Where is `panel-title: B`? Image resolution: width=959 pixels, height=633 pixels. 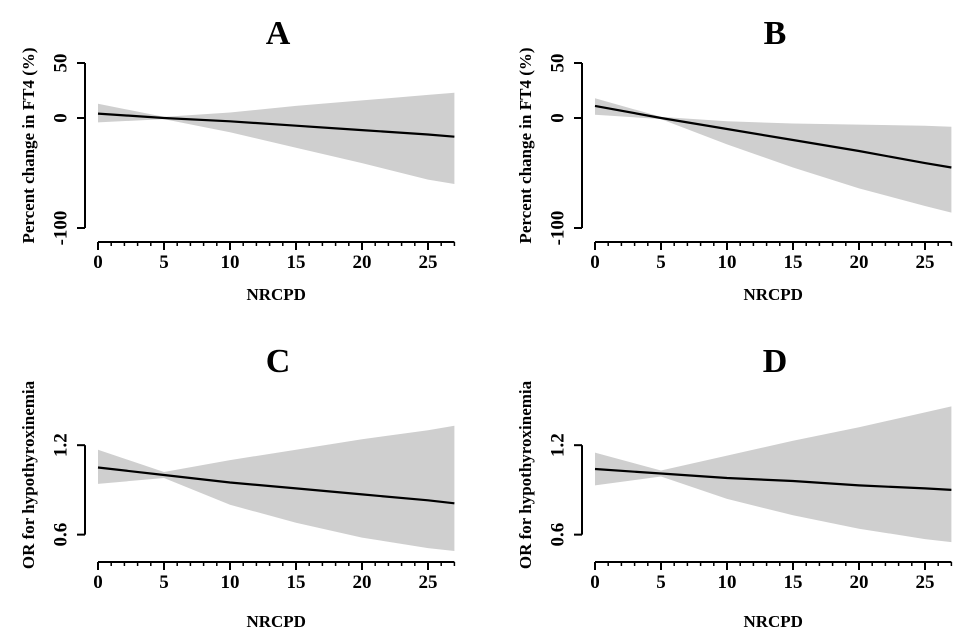 panel-title: B is located at coordinates (775, 33).